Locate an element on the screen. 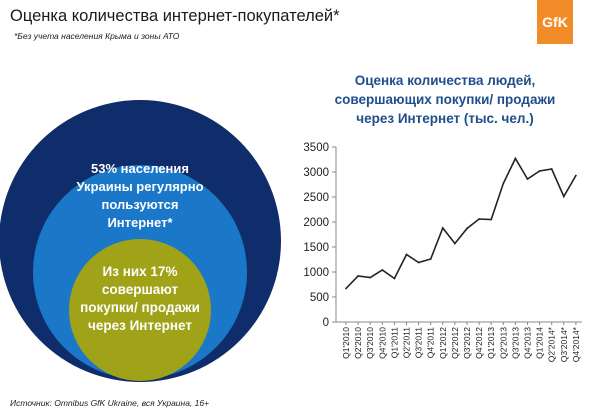 This screenshot has width=591, height=414. y-tick-label: 2500 is located at coordinates (316, 198).